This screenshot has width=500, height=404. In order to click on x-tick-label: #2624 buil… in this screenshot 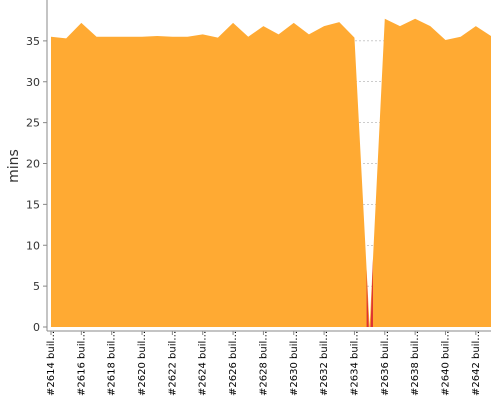, I will do `click(203, 363)`.